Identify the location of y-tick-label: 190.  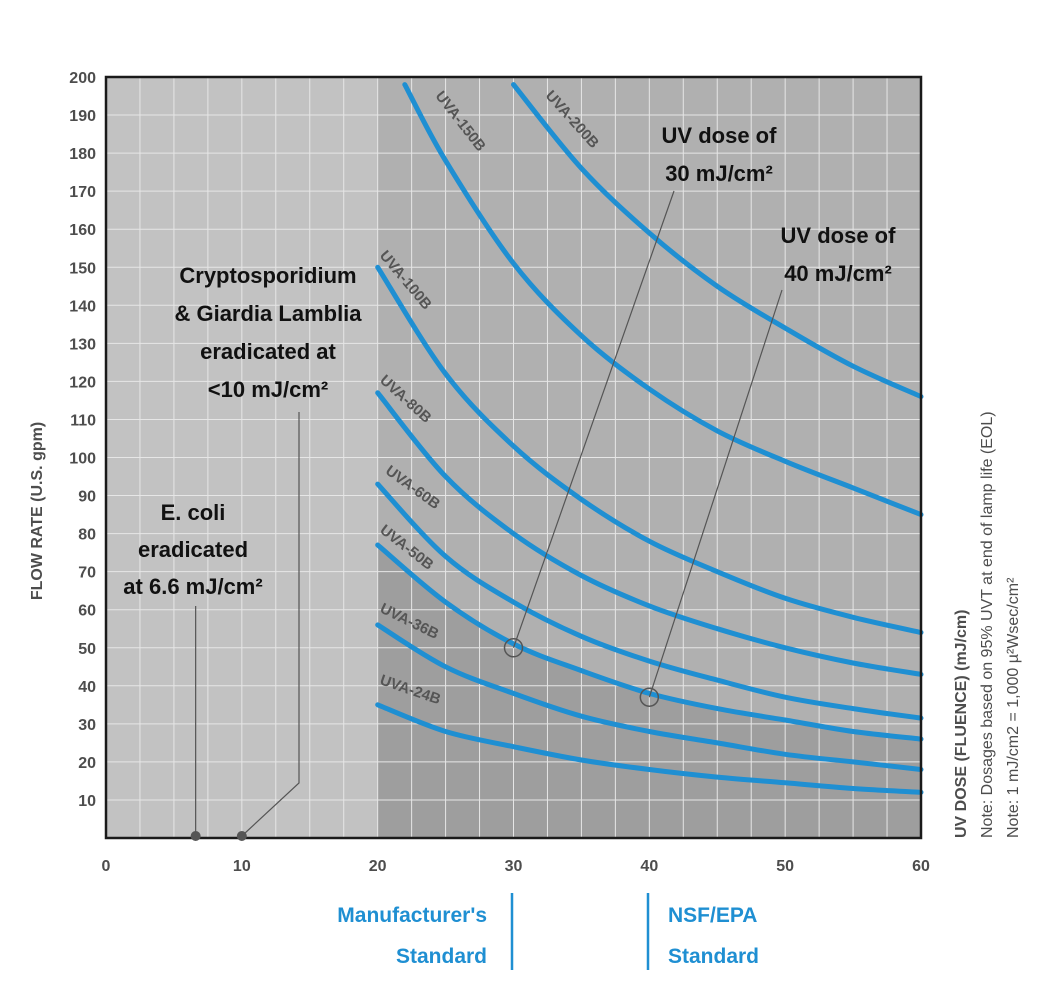
(82, 116).